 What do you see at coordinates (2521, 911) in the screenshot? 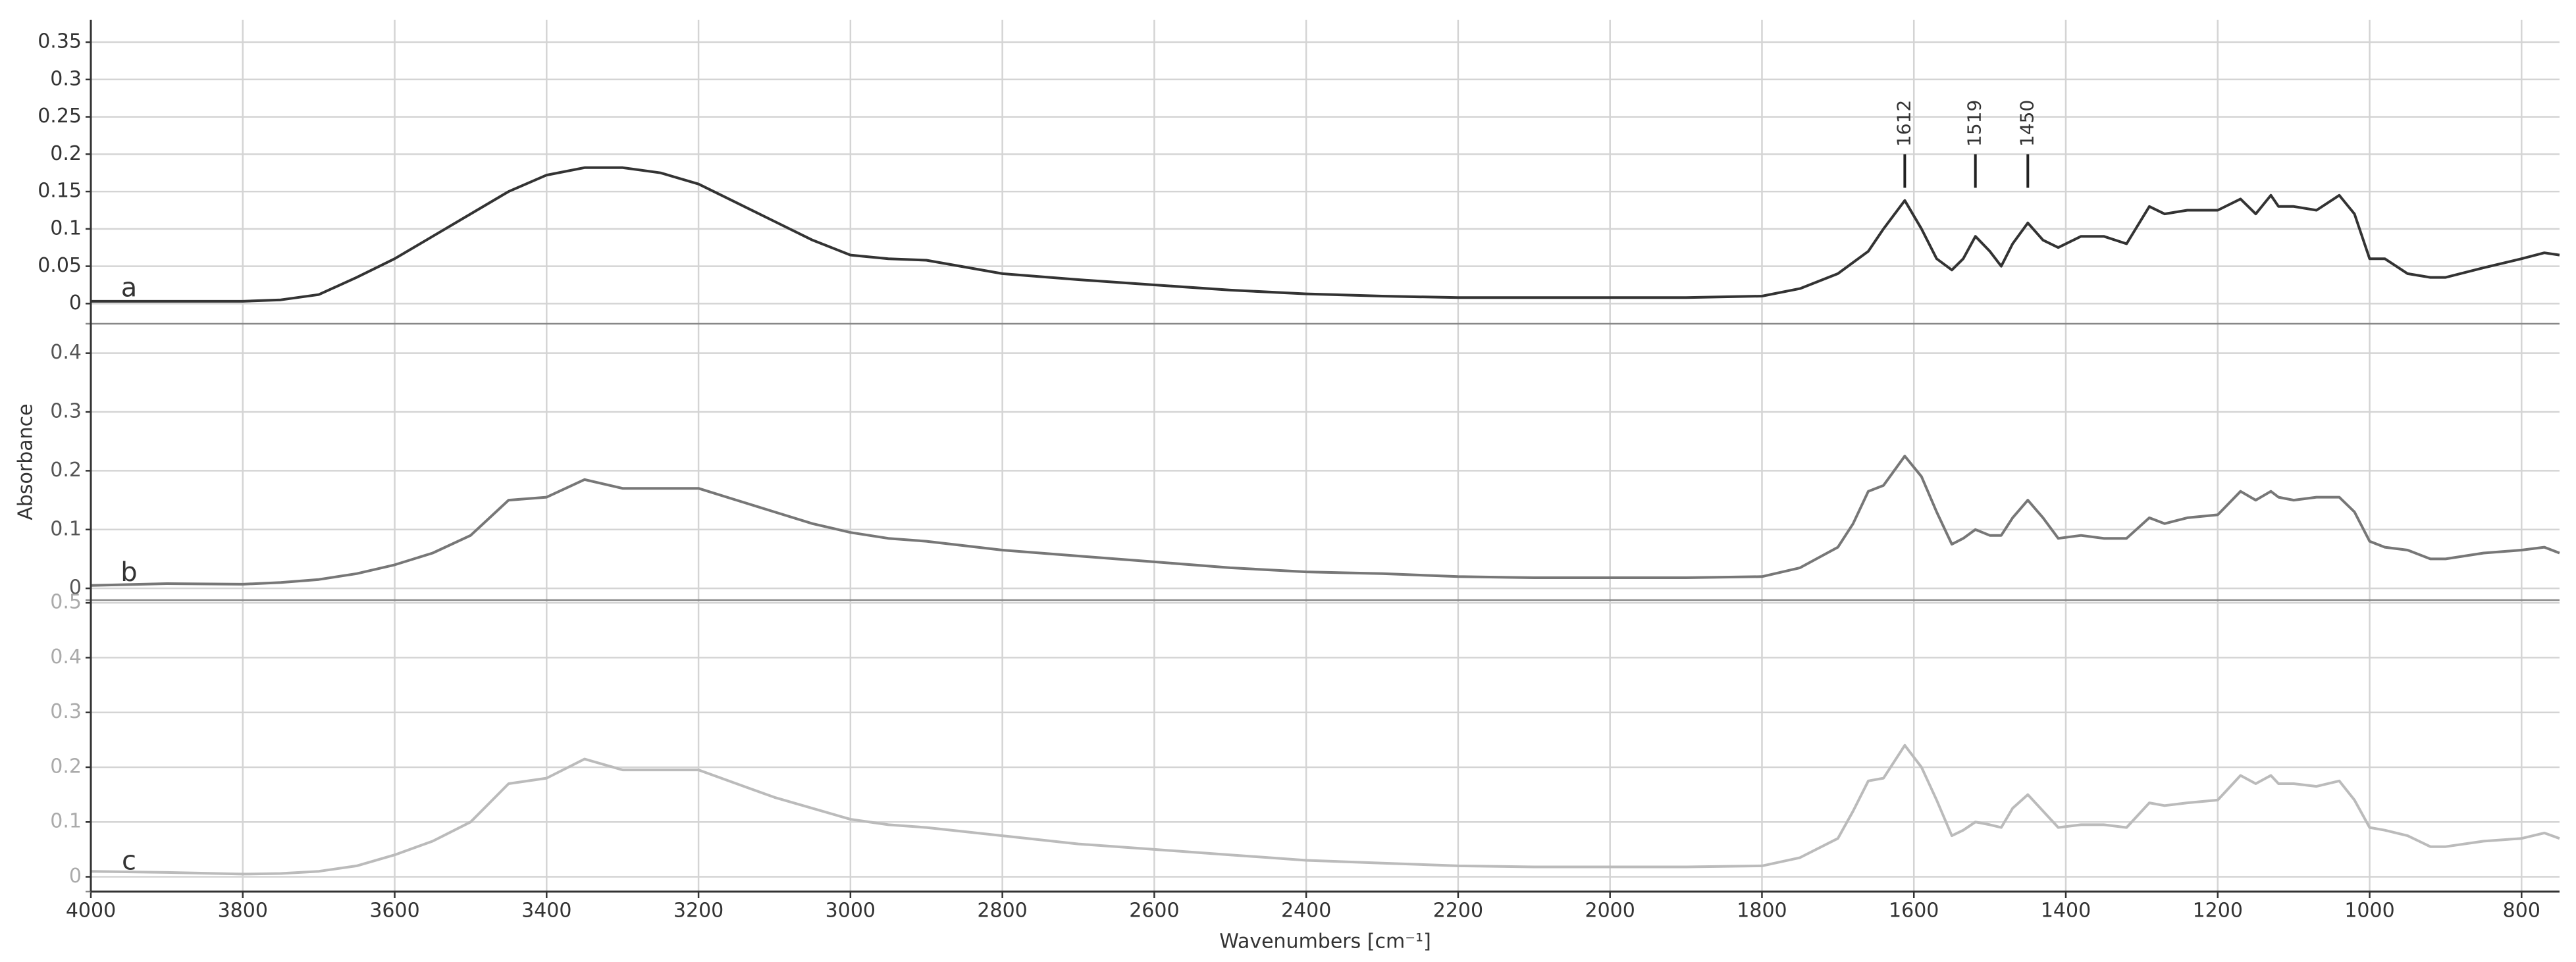
I see `x-tick-label: 800` at bounding box center [2521, 911].